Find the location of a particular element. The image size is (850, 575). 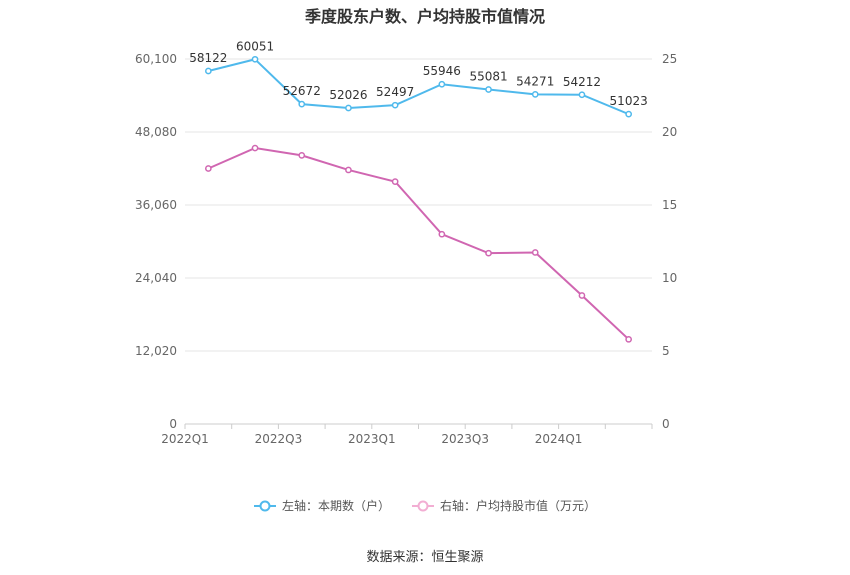

left-axis-tick-label: 48,080 is located at coordinates (156, 132).